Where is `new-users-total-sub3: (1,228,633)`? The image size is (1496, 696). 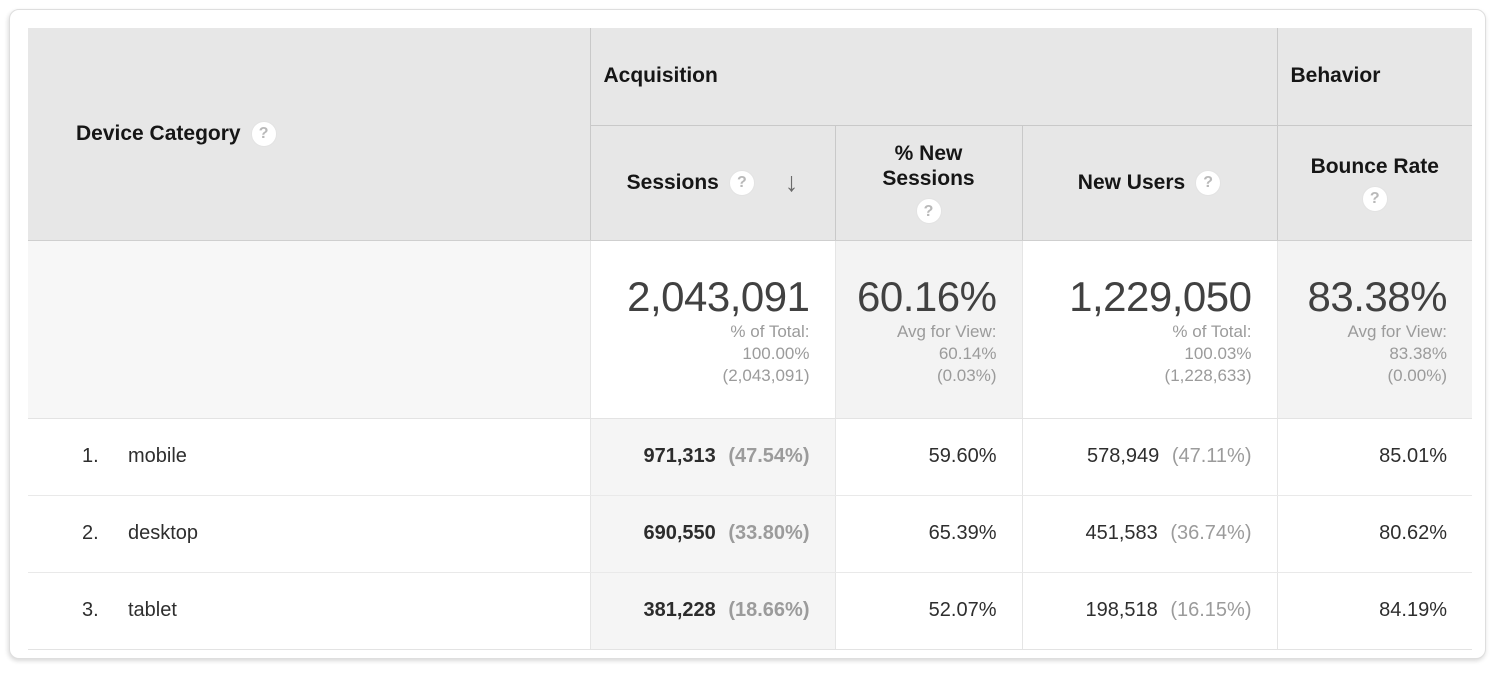 new-users-total-sub3: (1,228,633) is located at coordinates (1208, 375).